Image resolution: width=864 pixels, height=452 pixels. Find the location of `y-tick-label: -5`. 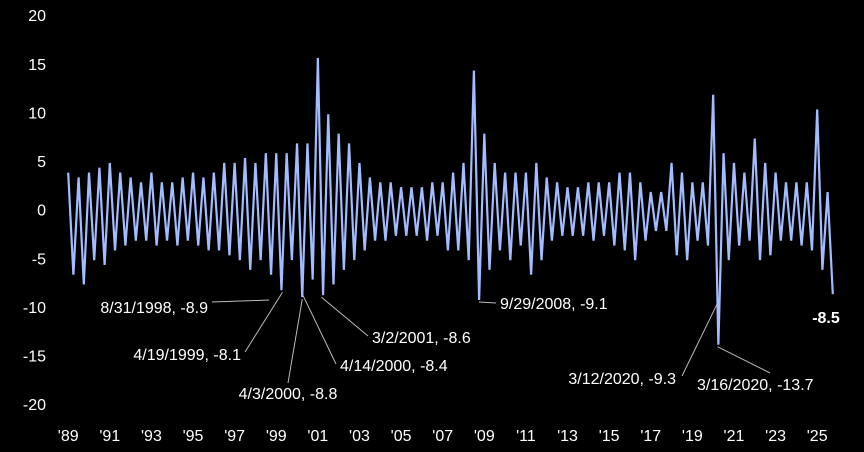

y-tick-label: -5 is located at coordinates (39, 259).